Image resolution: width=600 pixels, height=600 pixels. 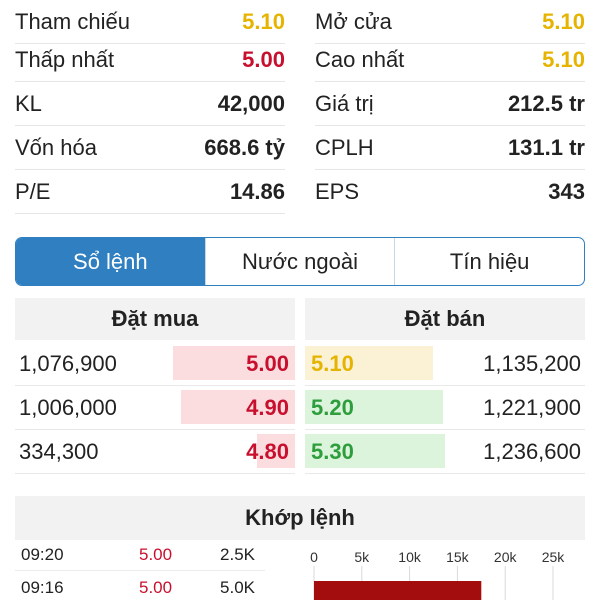 I want to click on sell-price: 5.10, so click(x=332, y=363).